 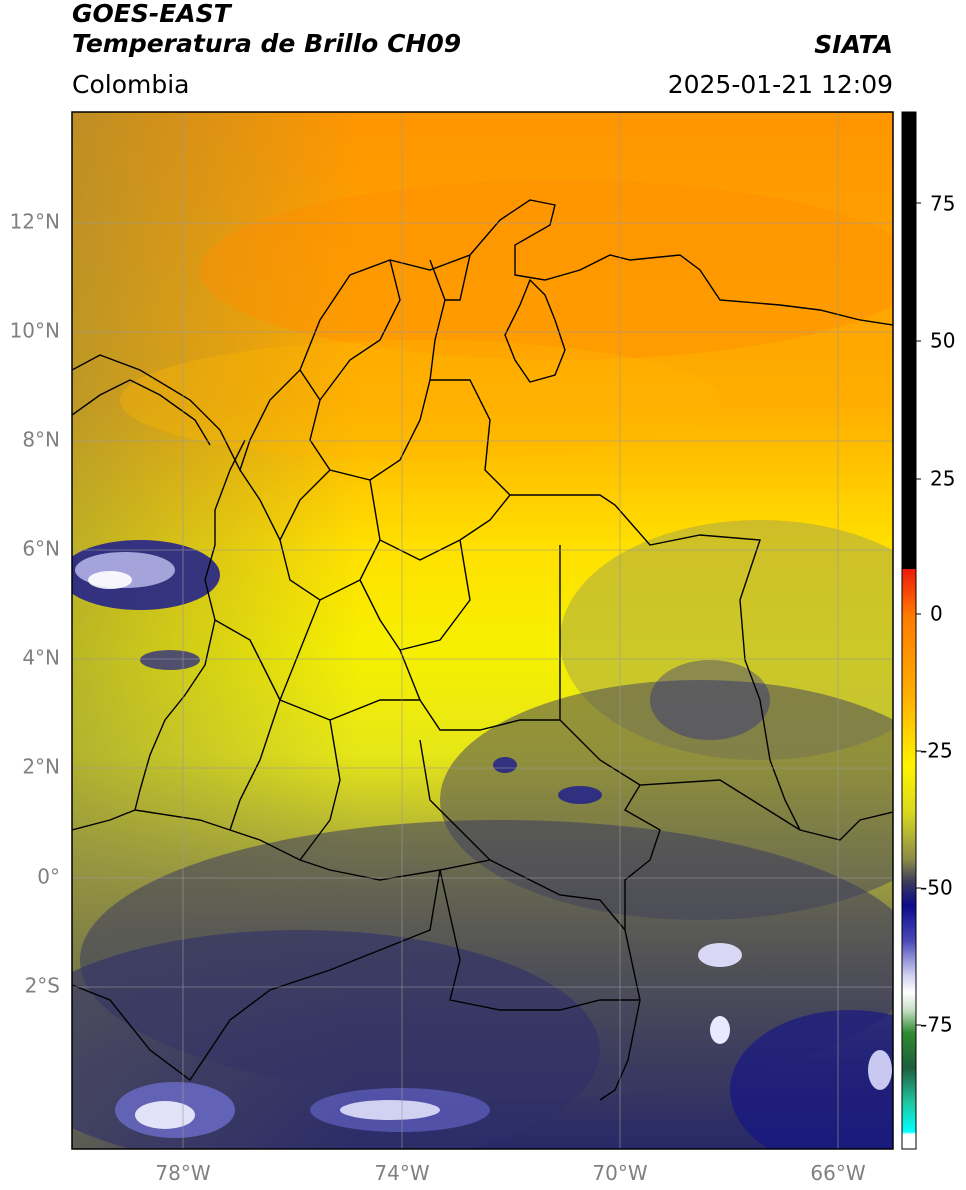 I want to click on colorbar-tick-50: 50, so click(x=942, y=341).